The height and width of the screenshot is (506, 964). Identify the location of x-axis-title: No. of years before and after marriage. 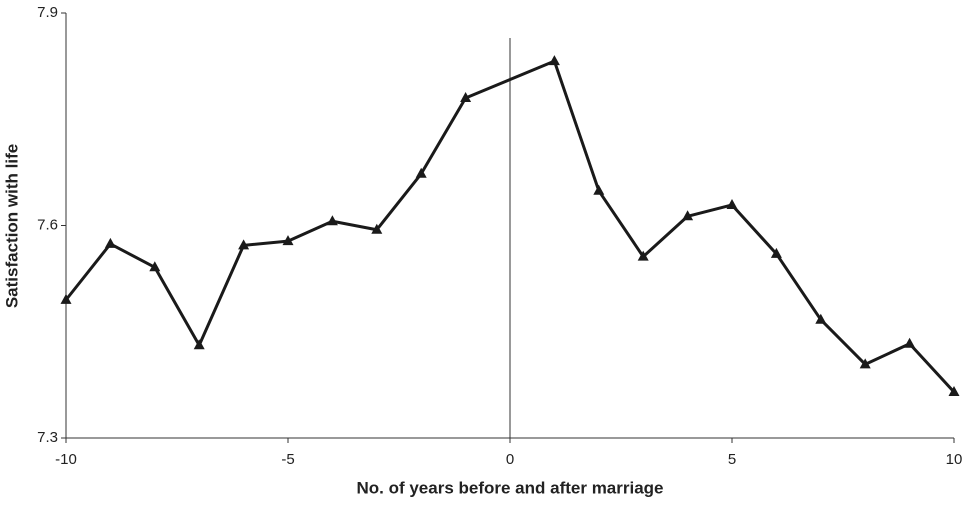
(509, 487).